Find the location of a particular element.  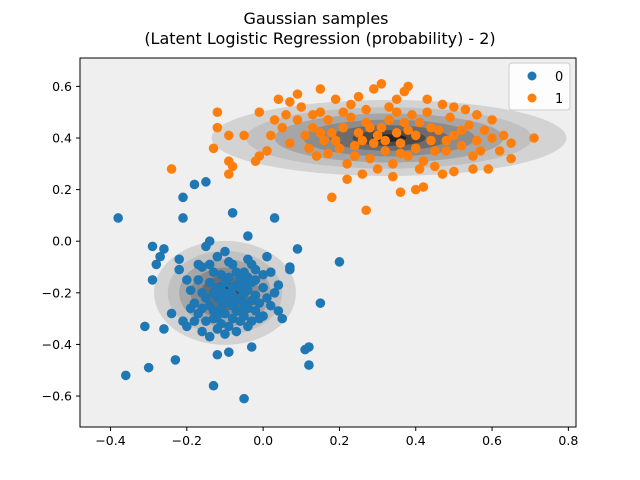

legend-box is located at coordinates (539, 86).